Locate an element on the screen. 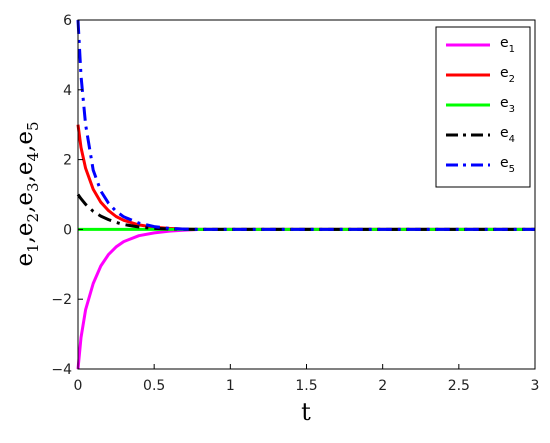 This screenshot has height=443, width=550. y-tick-label: −4 is located at coordinates (61, 370).